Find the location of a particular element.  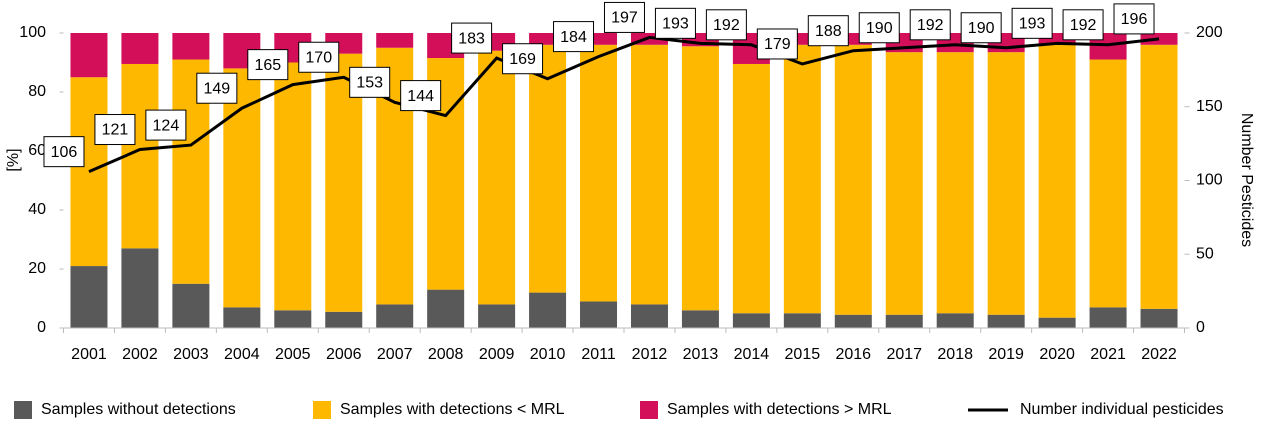

x-tick-label: 2013 is located at coordinates (701, 354).